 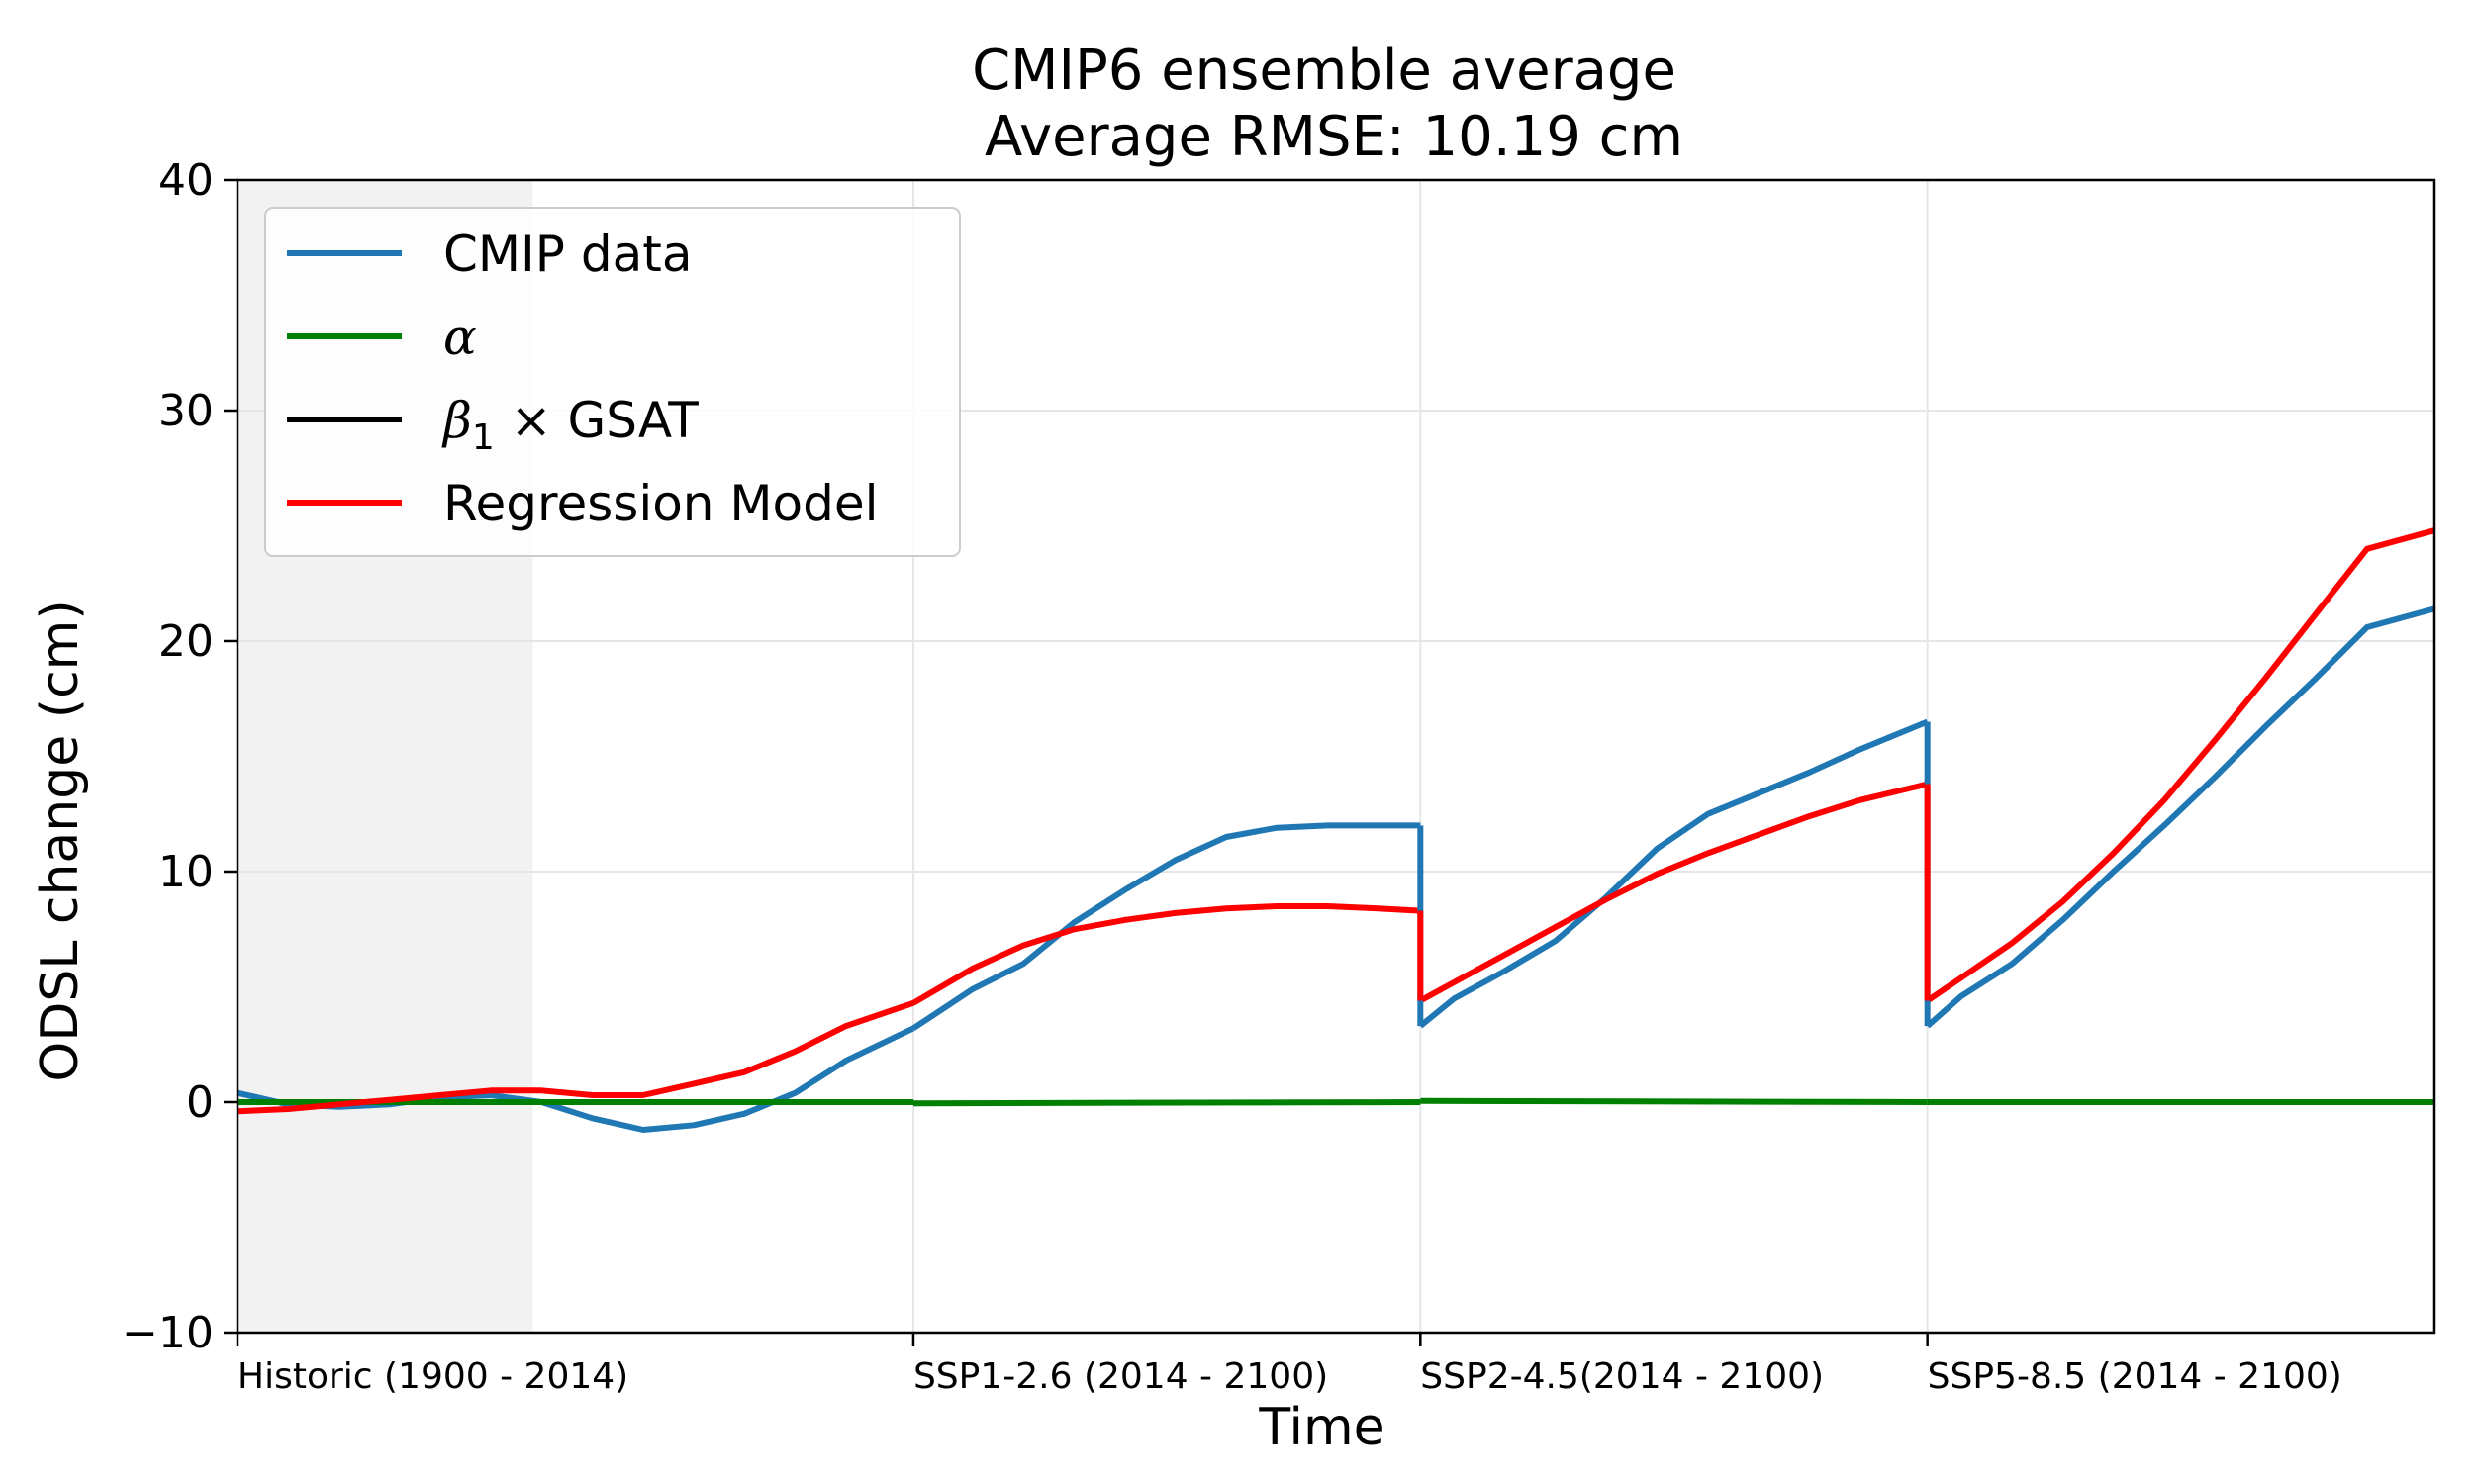 I want to click on y-tick-label: 20, so click(x=186, y=641).